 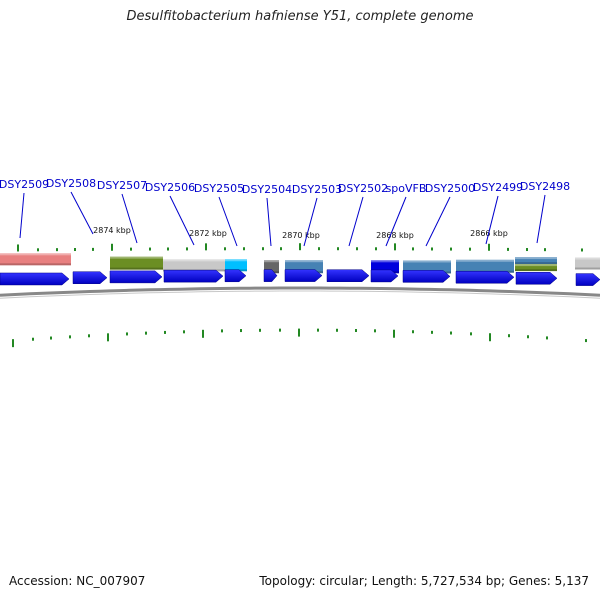 I want to click on feature-block-cyan, so click(x=236, y=265).